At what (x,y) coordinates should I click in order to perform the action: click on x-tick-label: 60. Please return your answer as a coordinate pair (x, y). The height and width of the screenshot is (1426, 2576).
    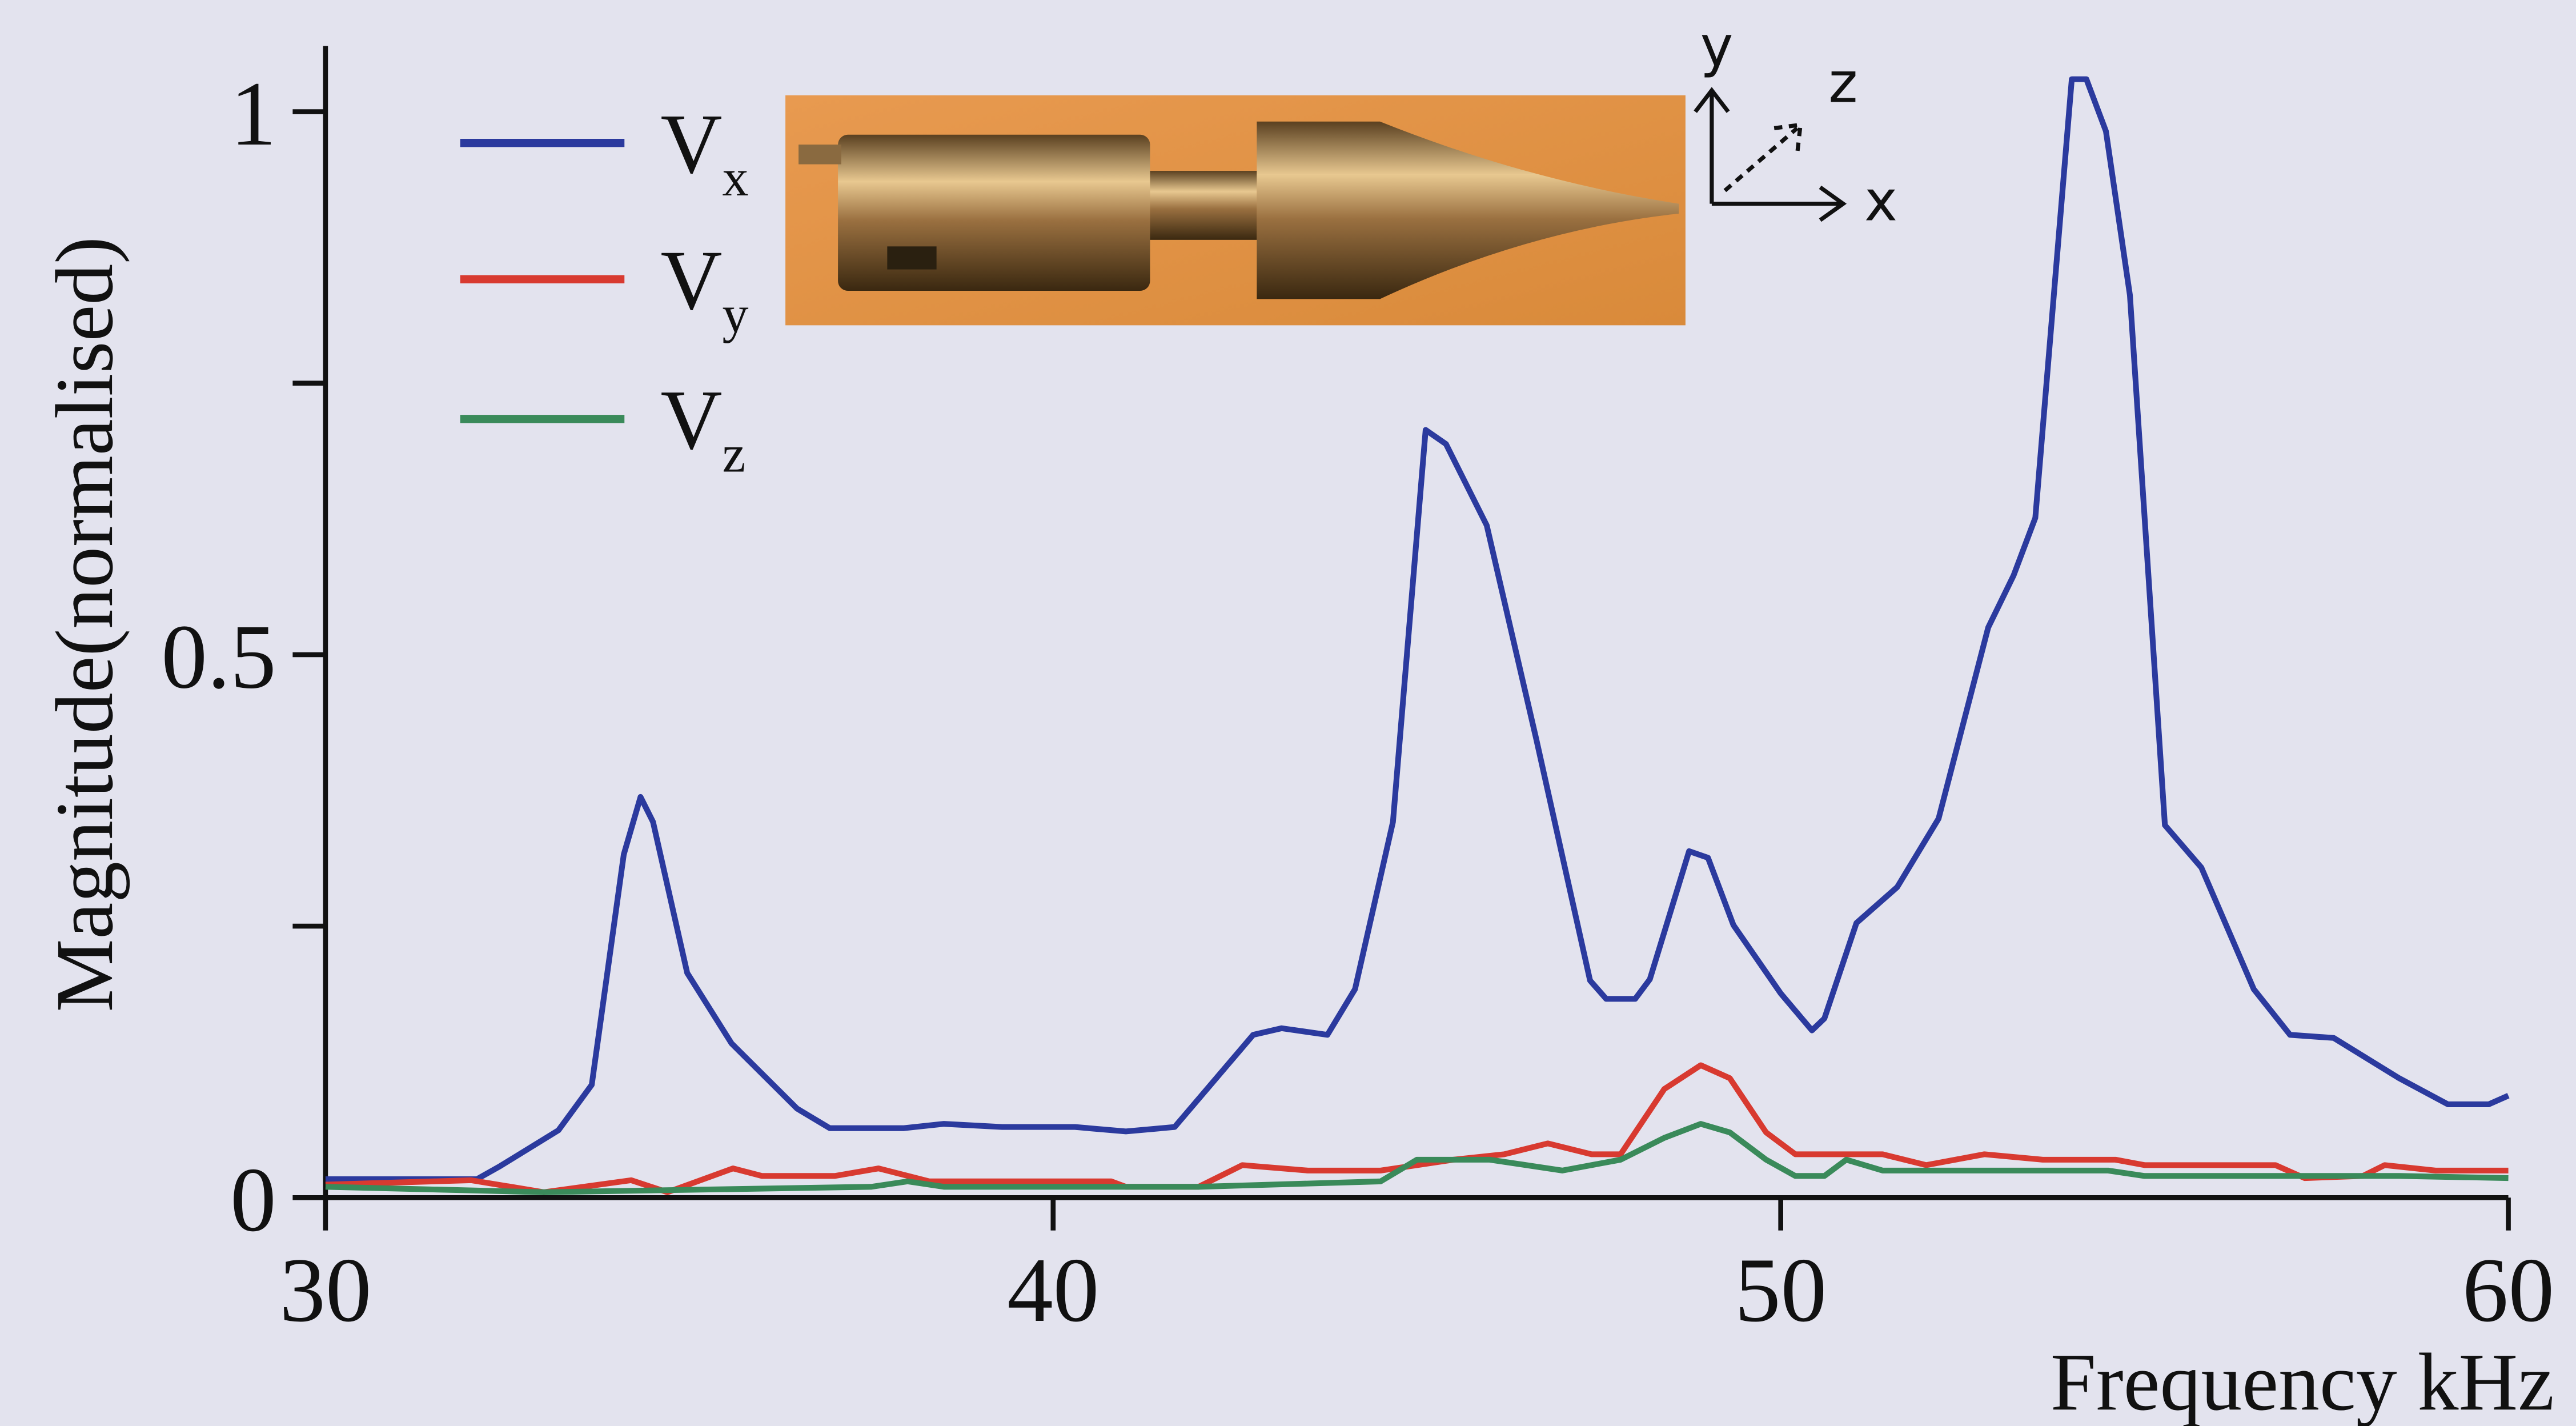
    Looking at the image, I should click on (2508, 1290).